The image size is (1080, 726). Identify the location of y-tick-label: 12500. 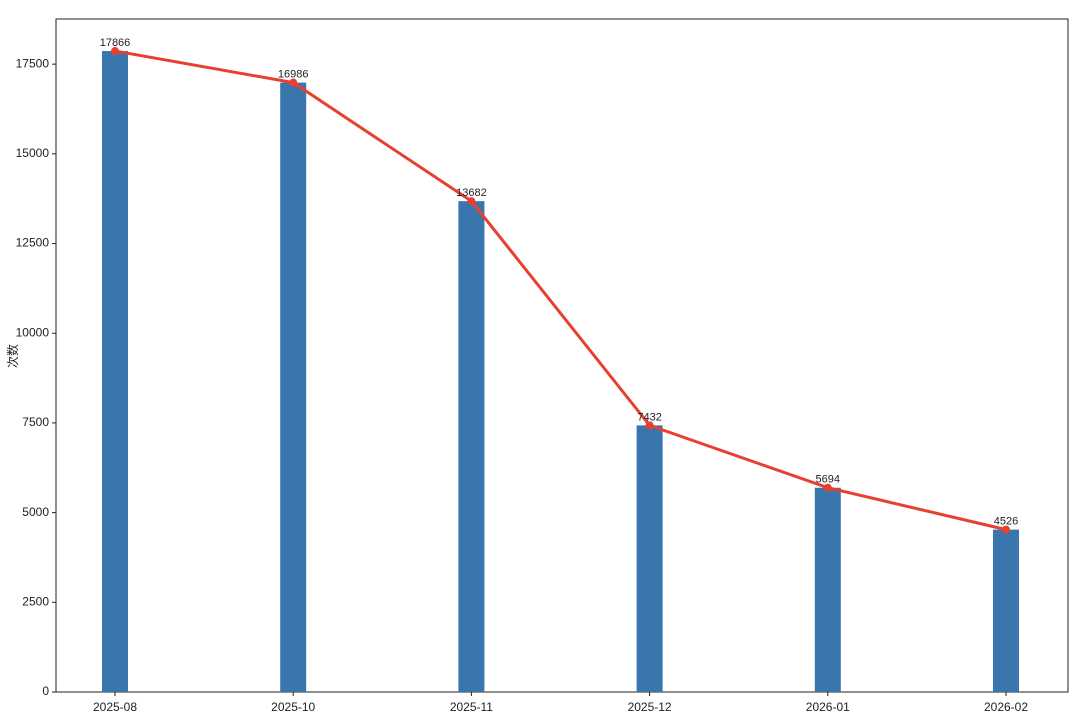
(33, 243).